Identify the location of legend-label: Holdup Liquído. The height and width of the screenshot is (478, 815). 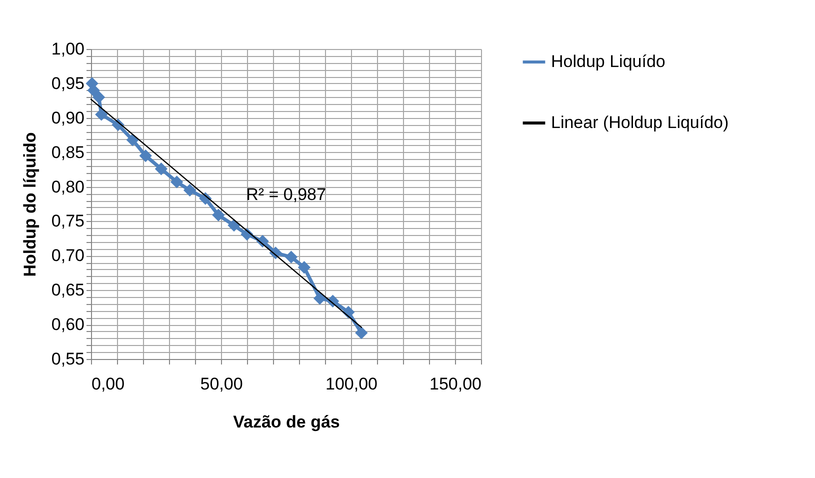
(608, 61).